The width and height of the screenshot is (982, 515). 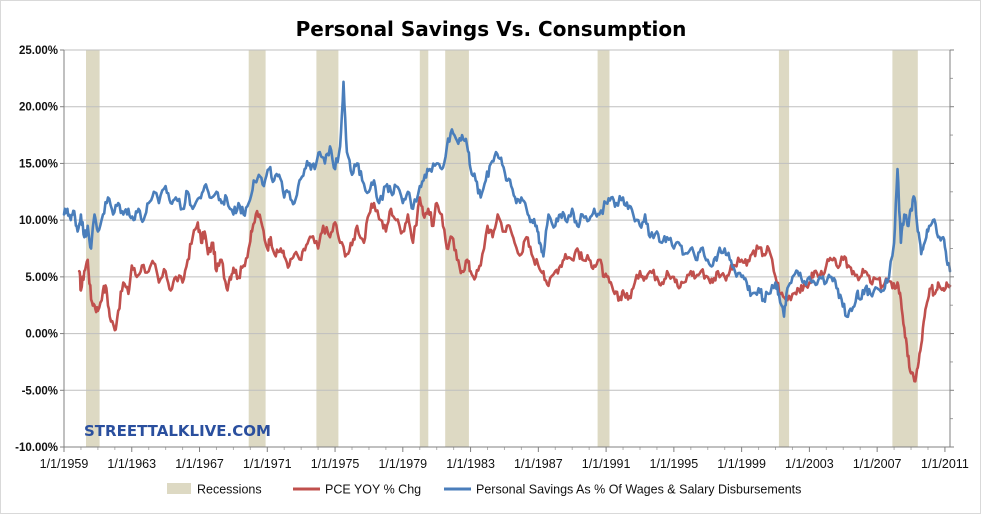 I want to click on watermark: STREETTALKLIVE.COM, so click(x=177, y=431).